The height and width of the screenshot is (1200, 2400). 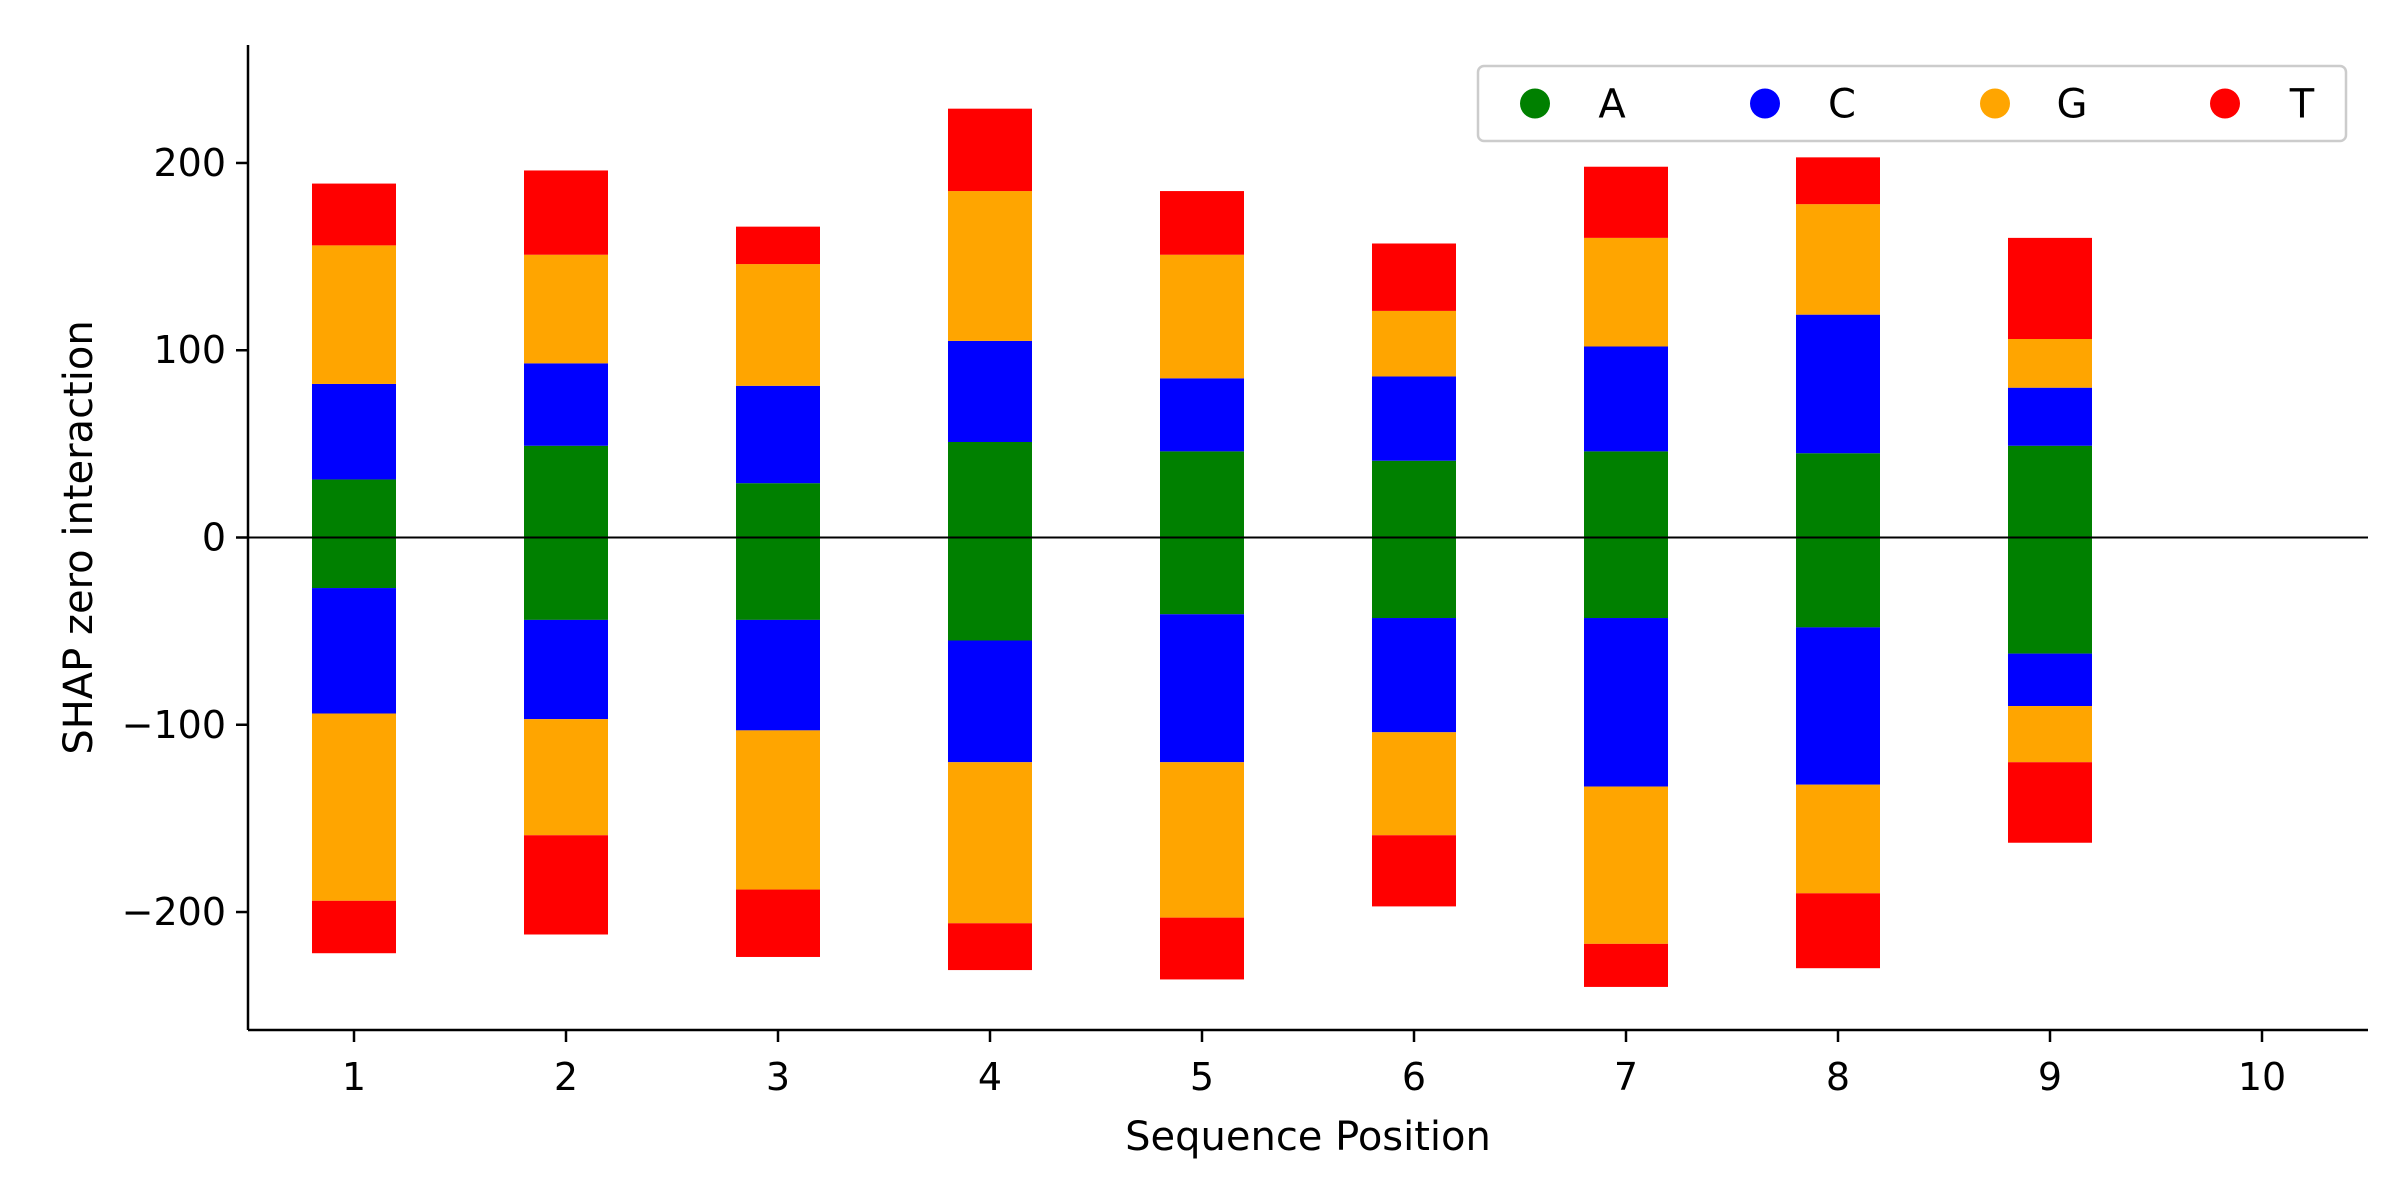 I want to click on x-tick-label: 1, so click(x=354, y=1077).